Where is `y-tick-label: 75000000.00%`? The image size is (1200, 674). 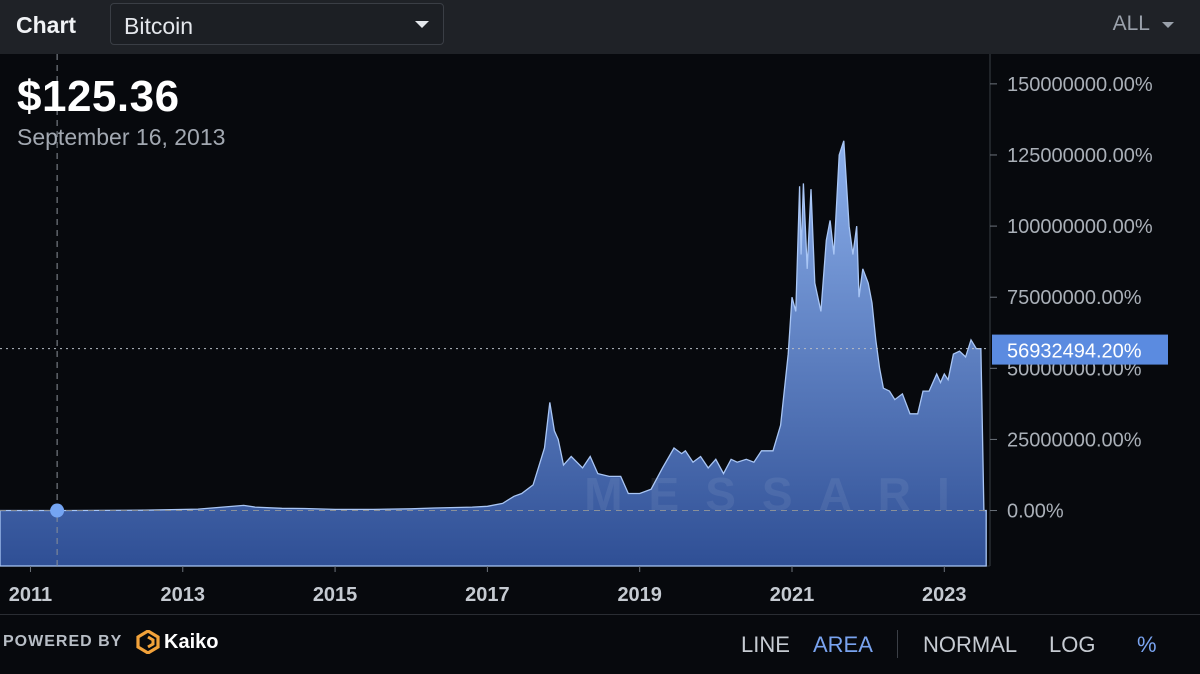
y-tick-label: 75000000.00% is located at coordinates (1074, 298).